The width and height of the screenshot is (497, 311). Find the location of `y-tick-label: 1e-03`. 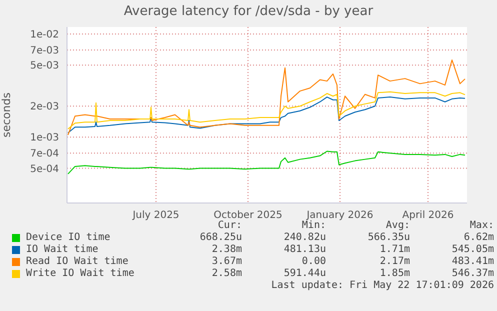

y-tick-label: 1e-03 is located at coordinates (44, 138).